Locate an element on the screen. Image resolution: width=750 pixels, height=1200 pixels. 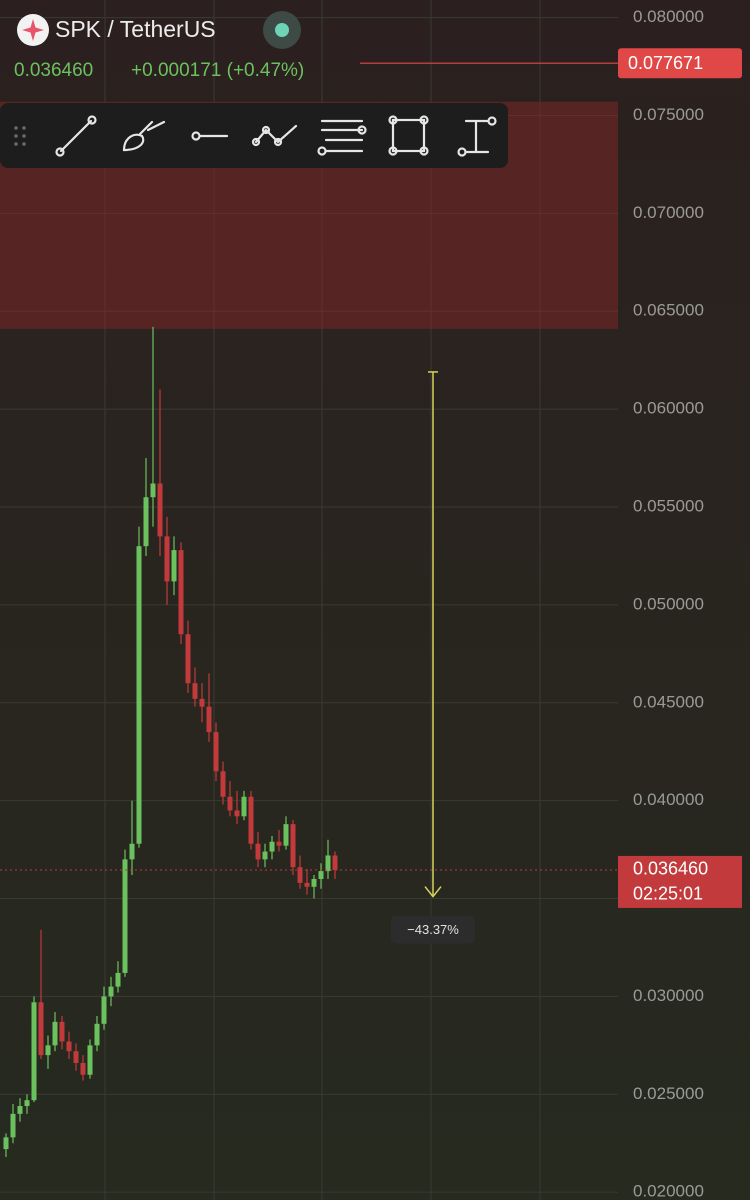
drag-handle is located at coordinates (20, 136).